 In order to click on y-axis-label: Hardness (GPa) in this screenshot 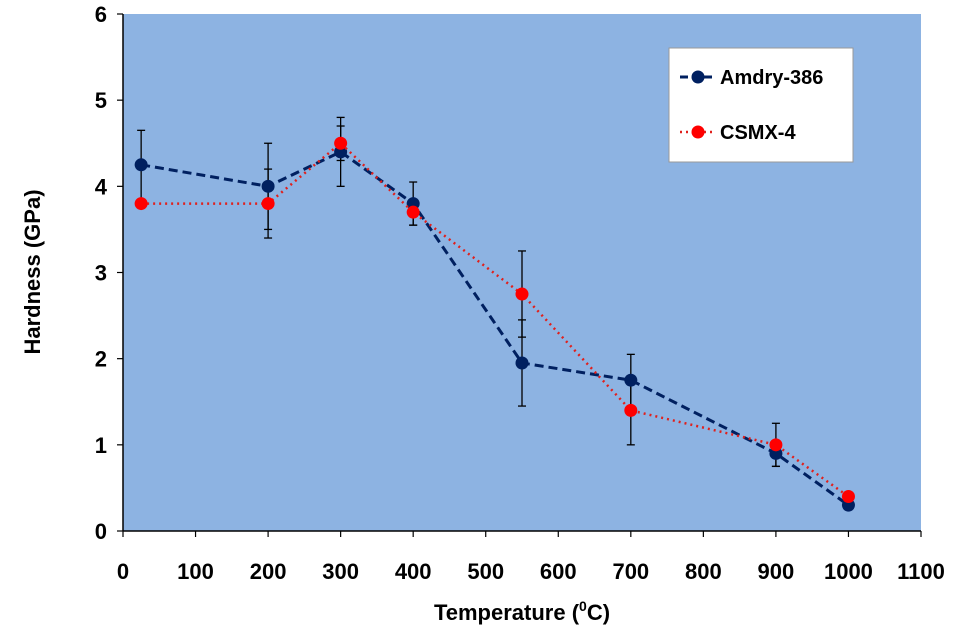, I will do `click(32, 271)`.